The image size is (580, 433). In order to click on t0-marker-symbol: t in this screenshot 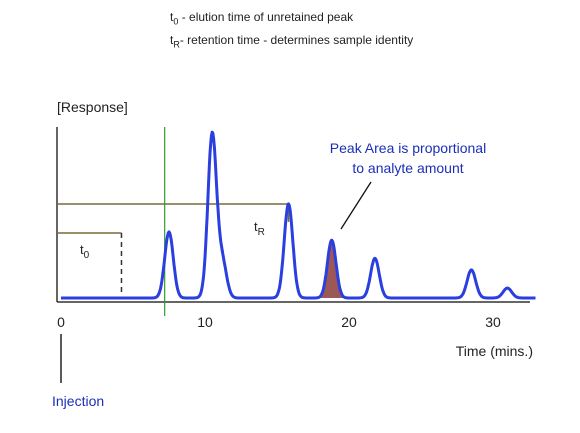, I will do `click(82, 249)`.